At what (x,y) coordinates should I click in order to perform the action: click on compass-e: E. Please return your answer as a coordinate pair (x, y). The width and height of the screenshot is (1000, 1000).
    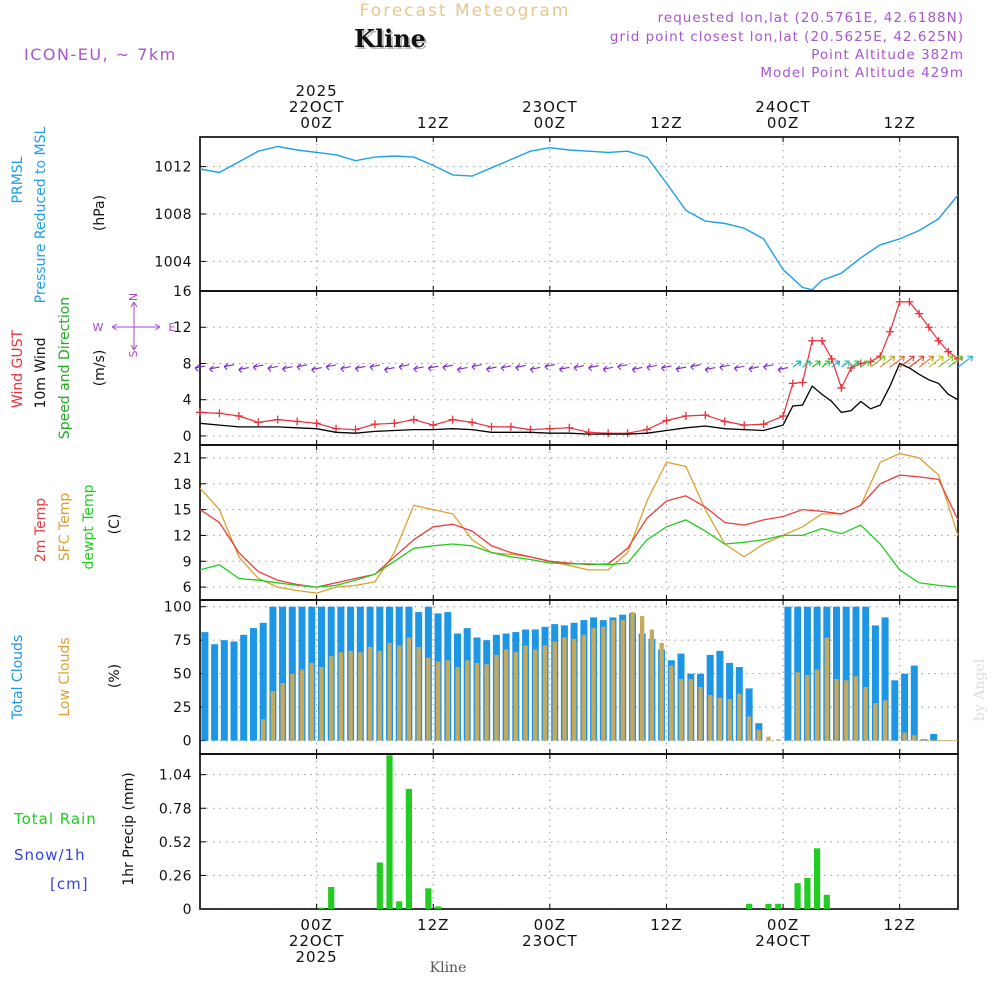
    Looking at the image, I should click on (172, 327).